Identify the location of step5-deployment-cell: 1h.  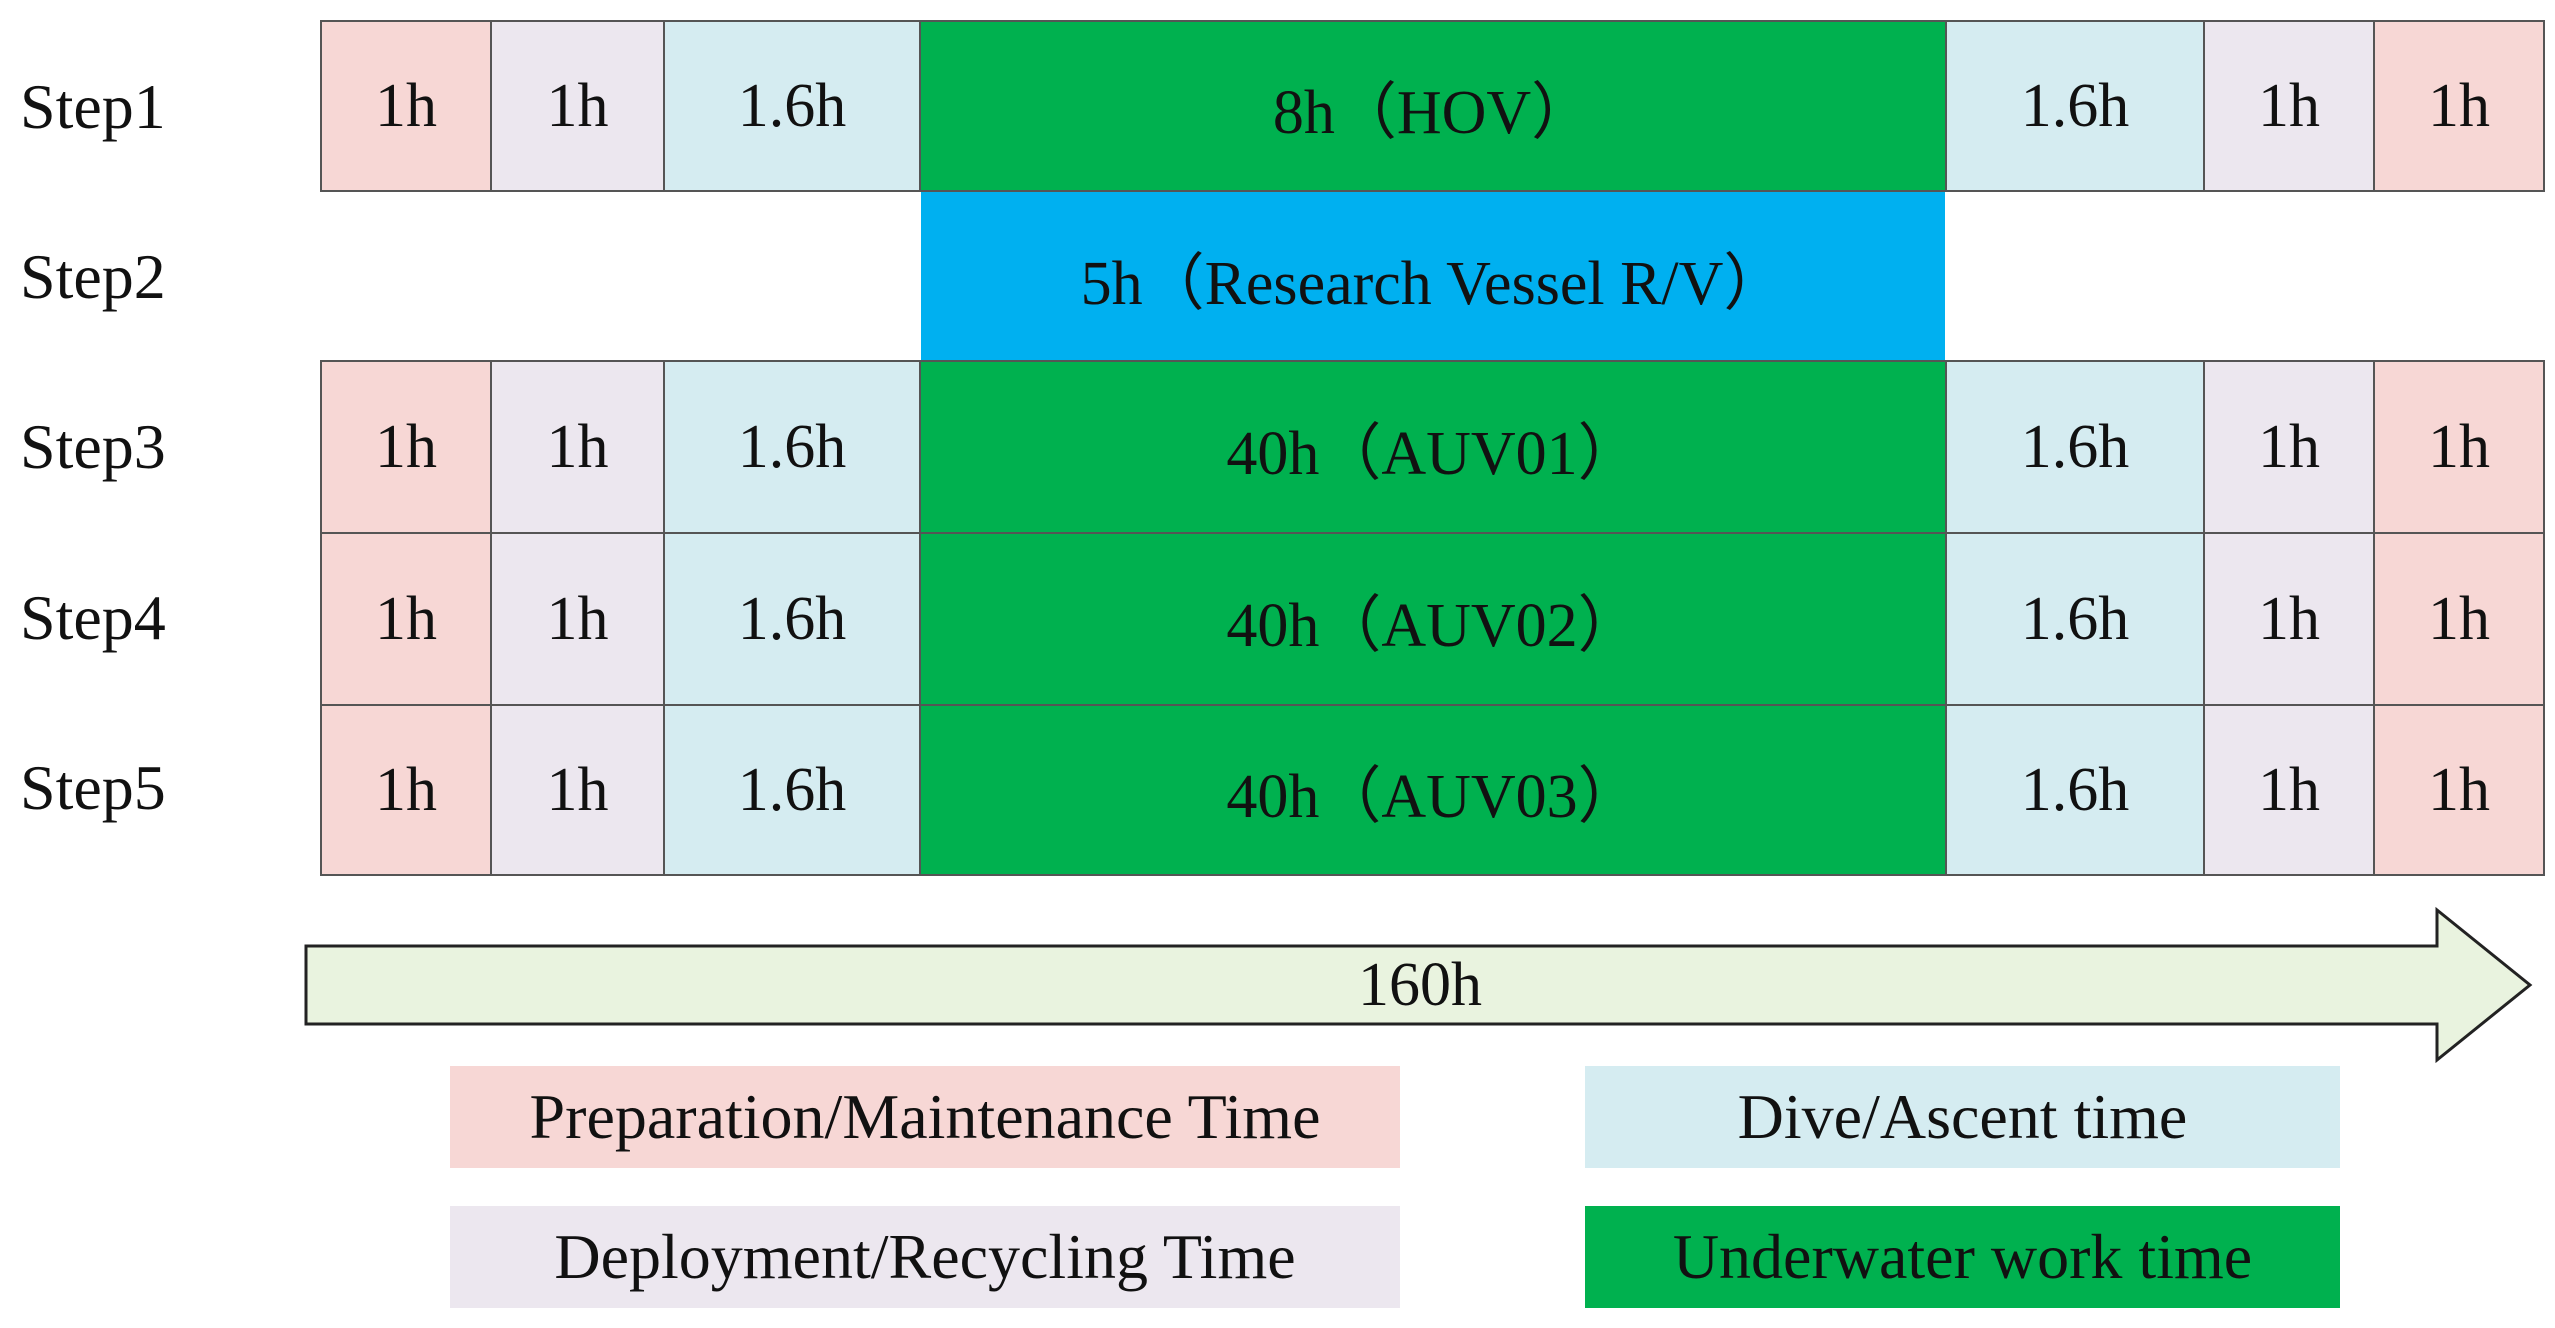
(577, 790).